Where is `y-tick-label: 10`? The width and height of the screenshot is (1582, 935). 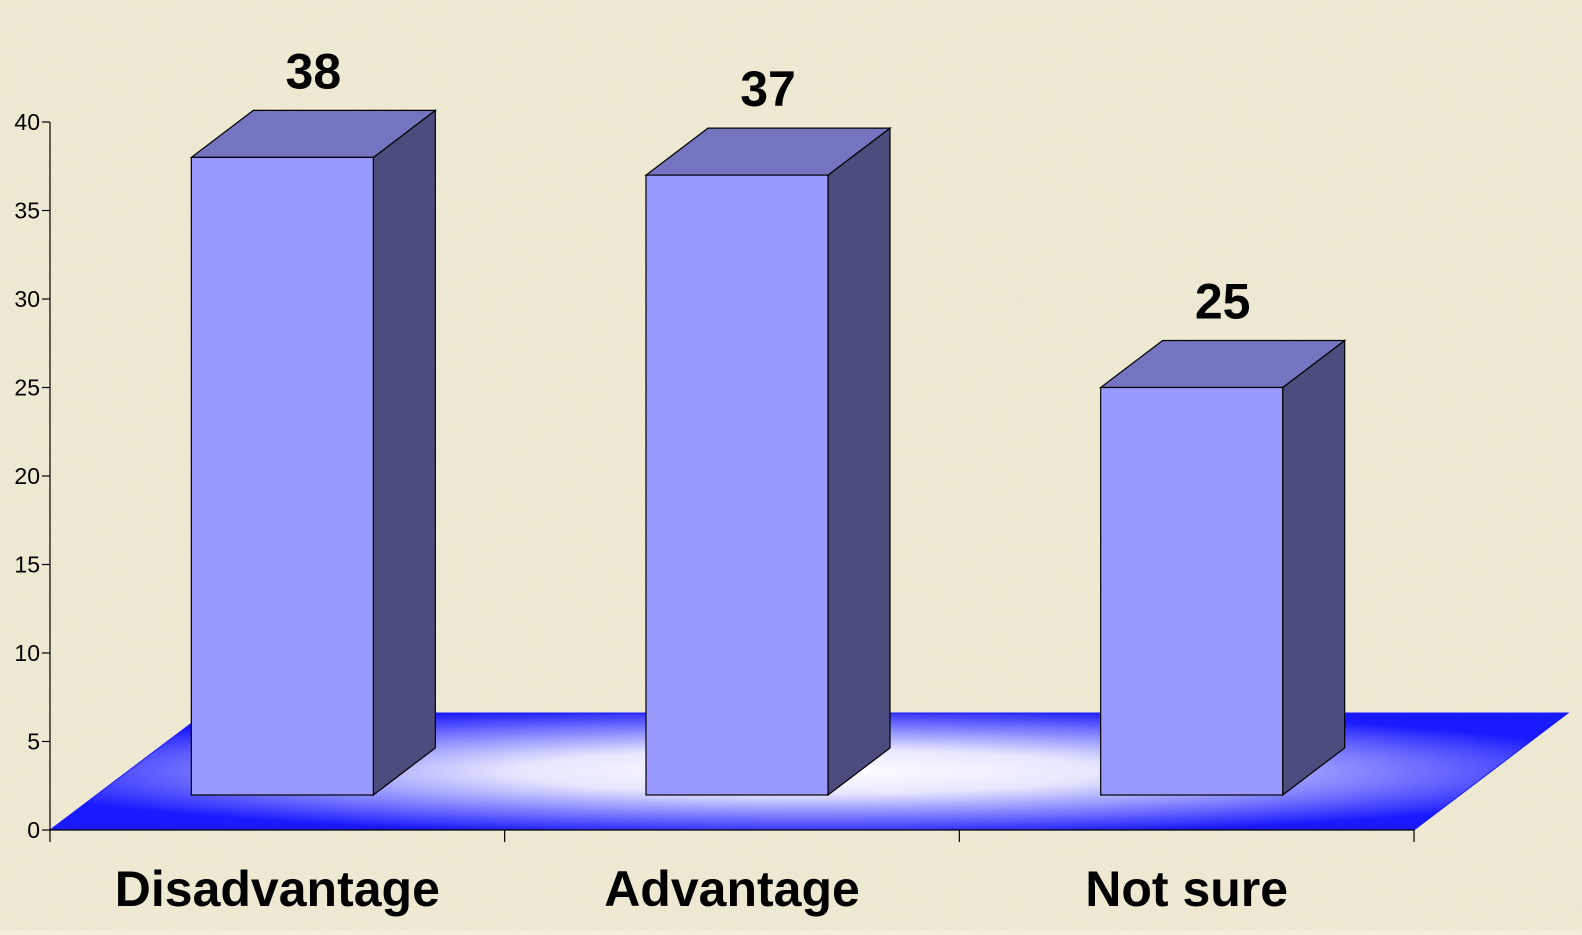 y-tick-label: 10 is located at coordinates (27, 653).